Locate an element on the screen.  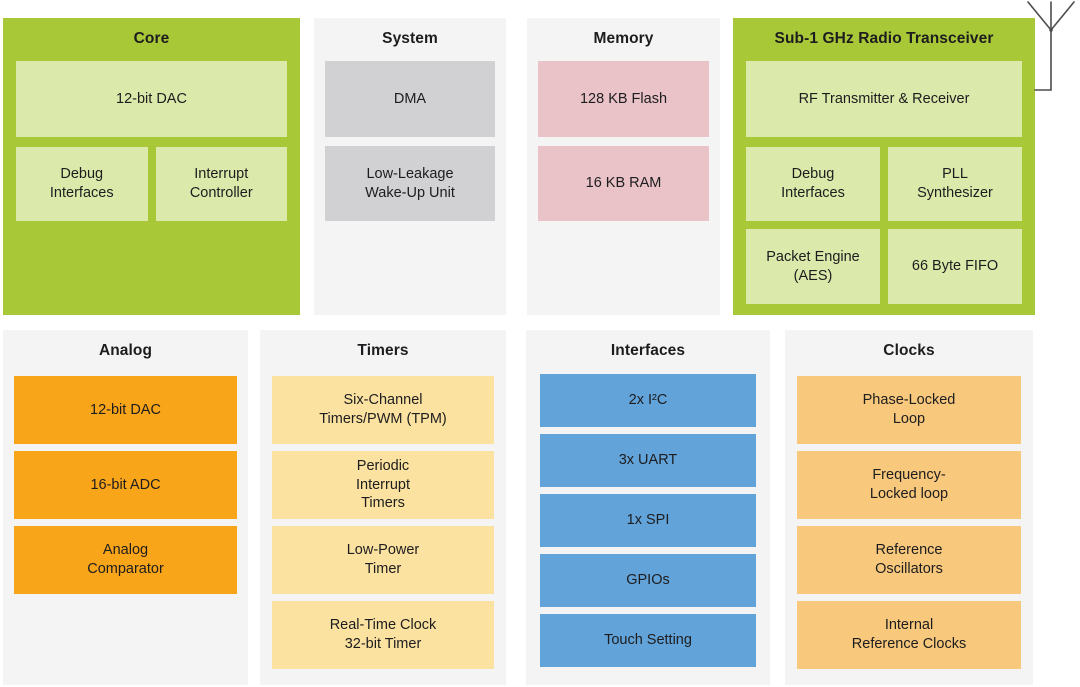
block-reference-oscillators: Reference Oscillators is located at coordinates (909, 560).